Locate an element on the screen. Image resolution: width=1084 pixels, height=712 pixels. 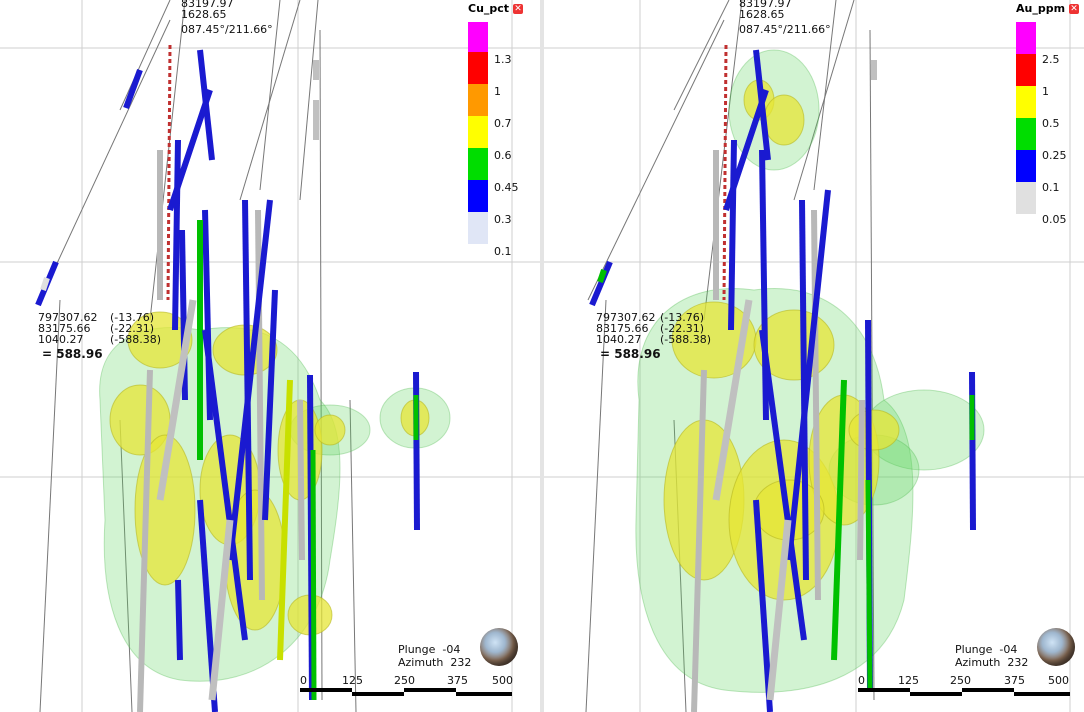
legend-swatch-lavender is located at coordinates (478, 228).